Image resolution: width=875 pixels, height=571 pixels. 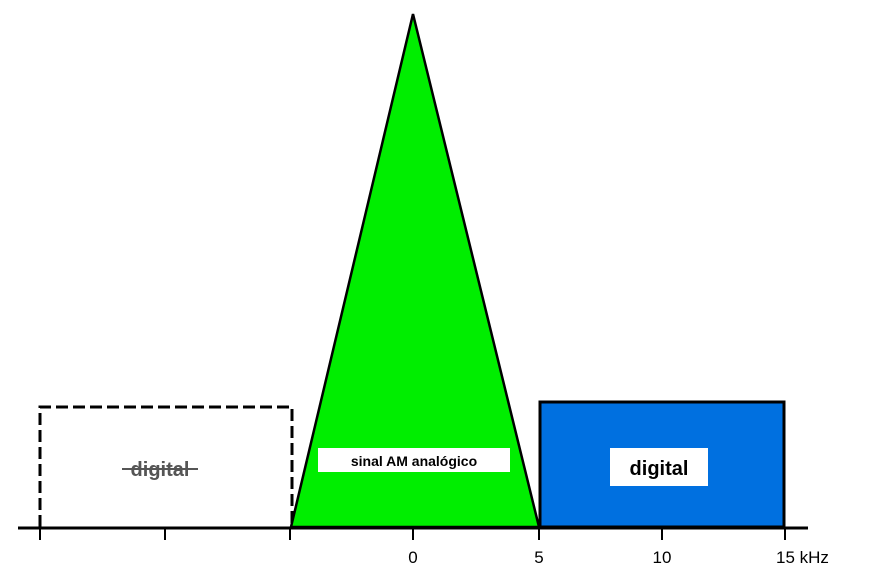 I want to click on analog-am-label: sinal AM analógico, so click(x=414, y=461).